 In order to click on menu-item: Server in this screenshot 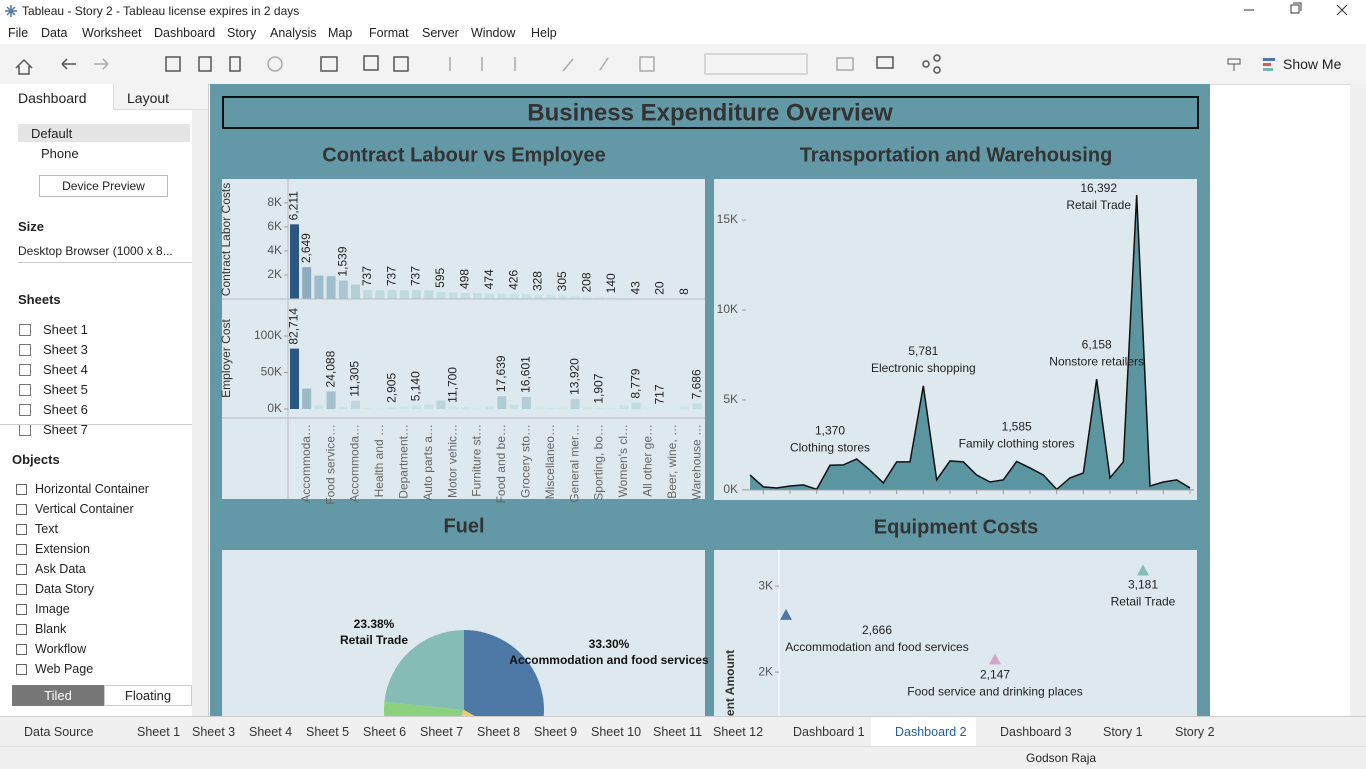, I will do `click(440, 33)`.